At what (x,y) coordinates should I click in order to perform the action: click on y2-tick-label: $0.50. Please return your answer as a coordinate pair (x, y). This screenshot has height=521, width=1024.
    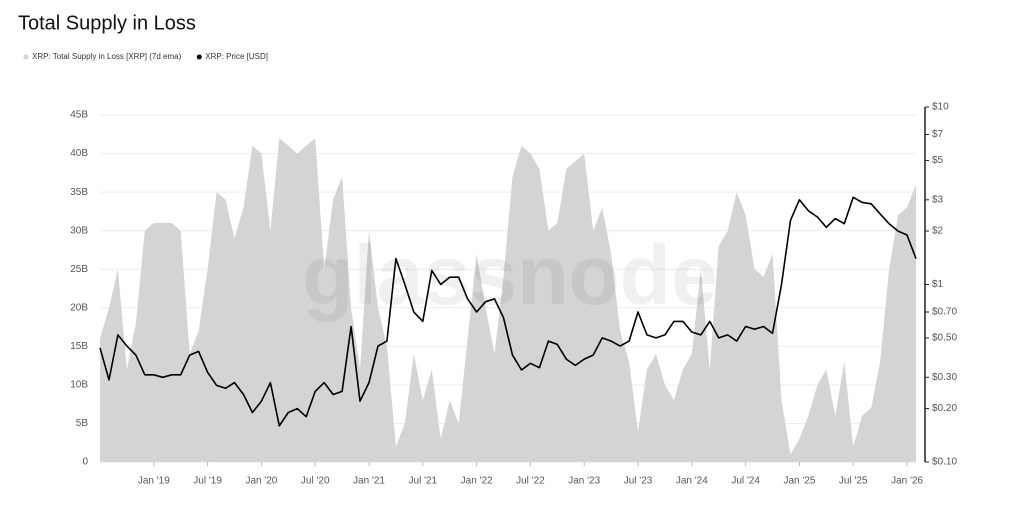
    Looking at the image, I should click on (944, 338).